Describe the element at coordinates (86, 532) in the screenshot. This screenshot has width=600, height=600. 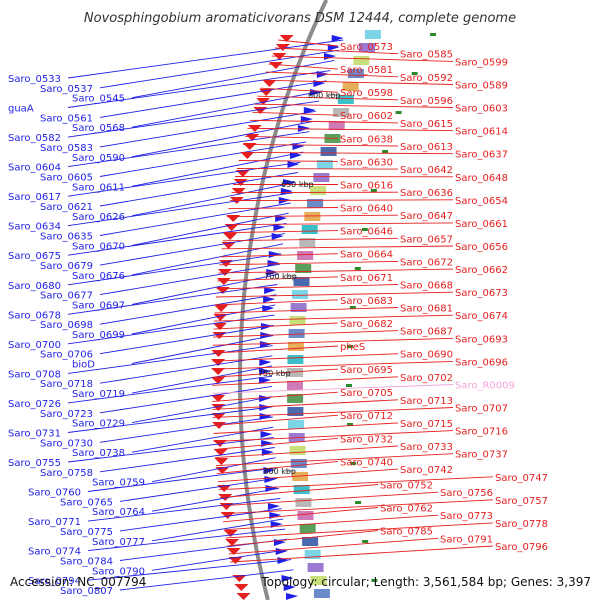
I see `gene-label-minus: Saro_0775` at that location.